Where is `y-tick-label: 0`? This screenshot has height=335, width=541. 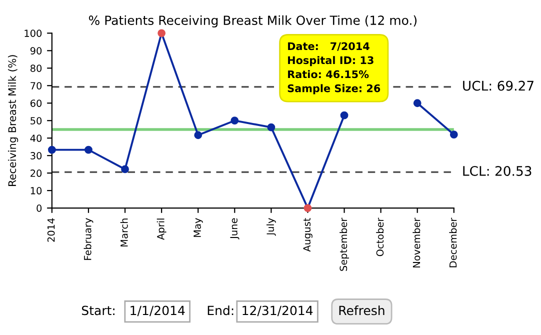
y-tick-label: 0 is located at coordinates (39, 208).